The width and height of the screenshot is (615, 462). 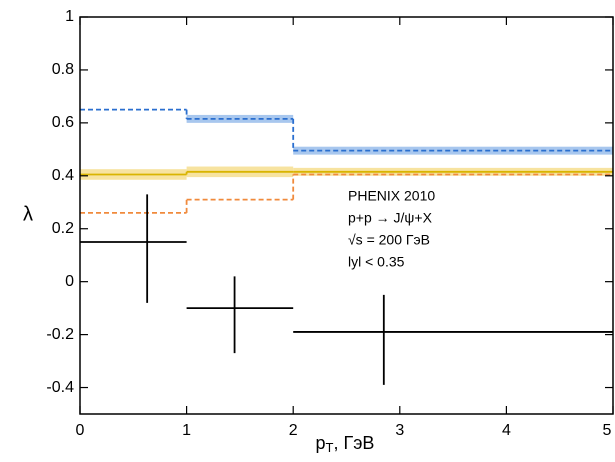 What do you see at coordinates (321, 443) in the screenshot?
I see `x-label-main: p` at bounding box center [321, 443].